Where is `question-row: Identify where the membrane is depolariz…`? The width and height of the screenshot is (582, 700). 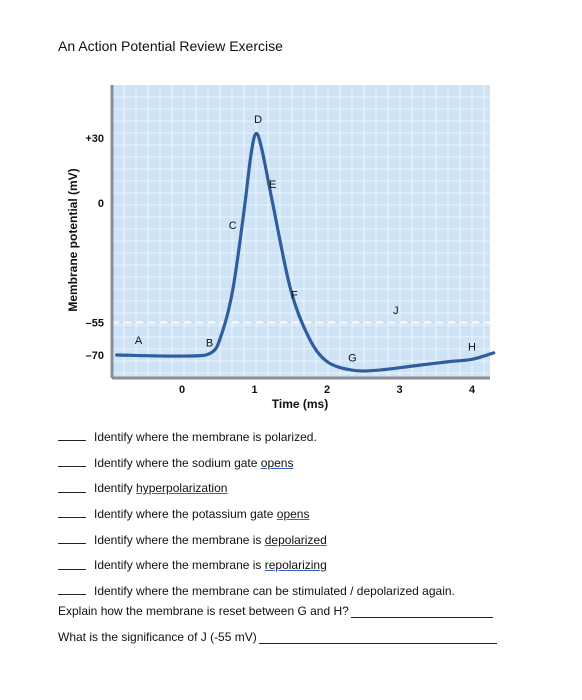 question-row: Identify where the membrane is depolariz… is located at coordinates (293, 540).